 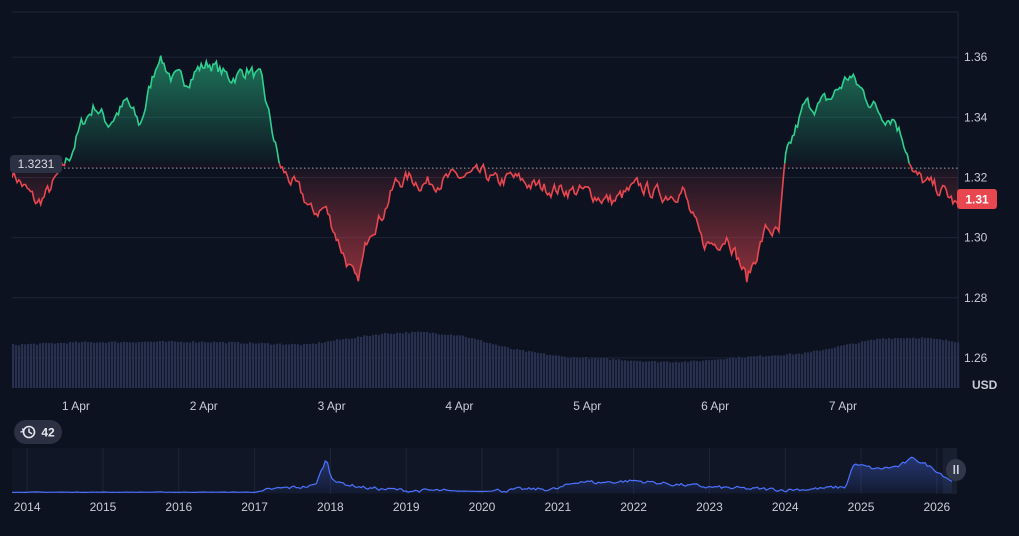 I want to click on history-count: 42, so click(x=48, y=433).